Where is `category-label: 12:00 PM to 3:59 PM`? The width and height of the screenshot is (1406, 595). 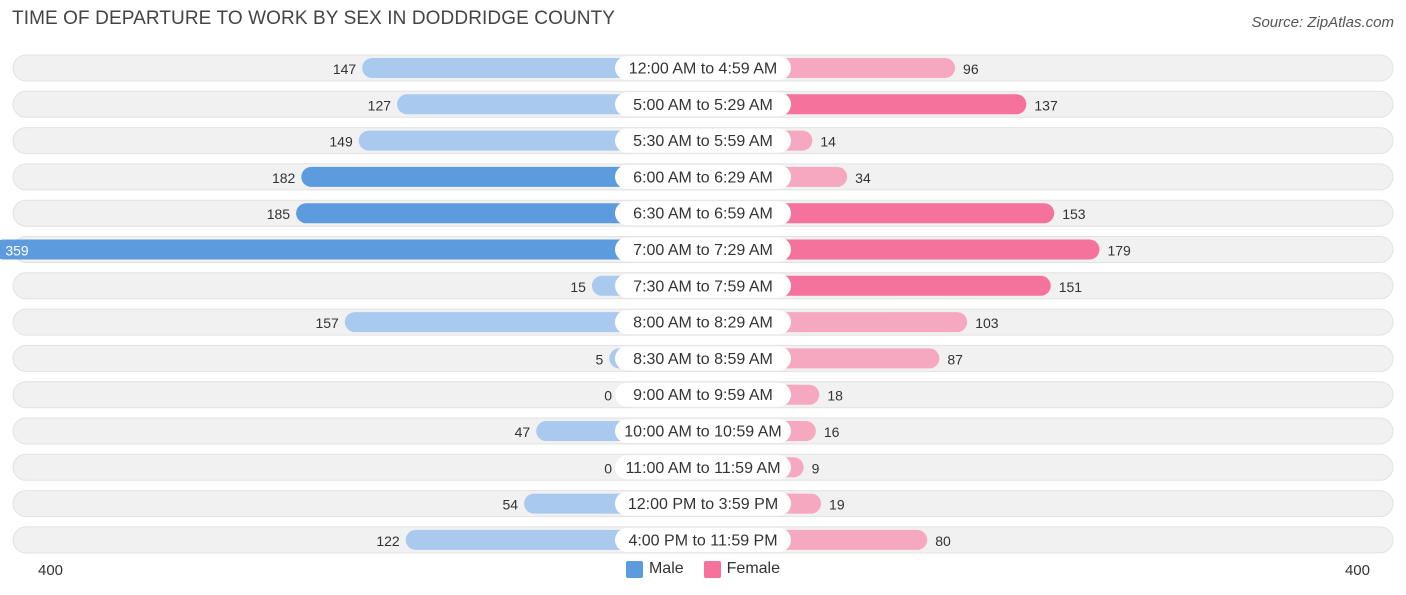 category-label: 12:00 PM to 3:59 PM is located at coordinates (703, 504).